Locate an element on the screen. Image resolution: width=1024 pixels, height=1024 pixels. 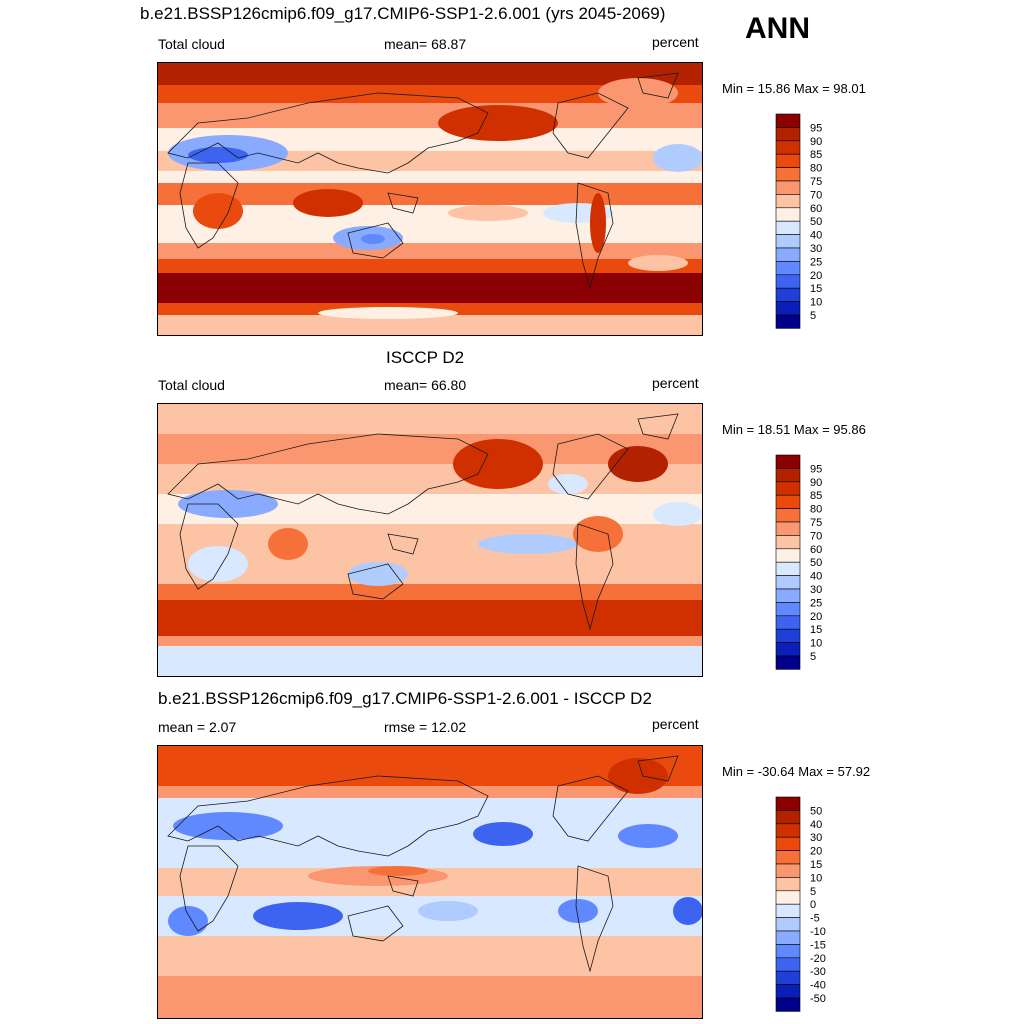
colorbar-tick-label: -15 is located at coordinates (818, 945).